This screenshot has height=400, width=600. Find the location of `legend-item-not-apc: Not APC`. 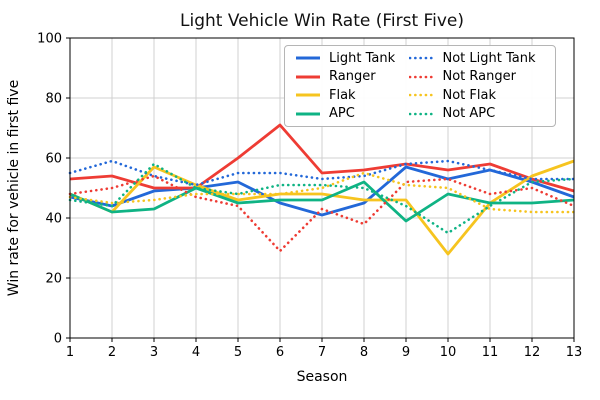

legend-item-not-apc: Not APC is located at coordinates (478, 114).